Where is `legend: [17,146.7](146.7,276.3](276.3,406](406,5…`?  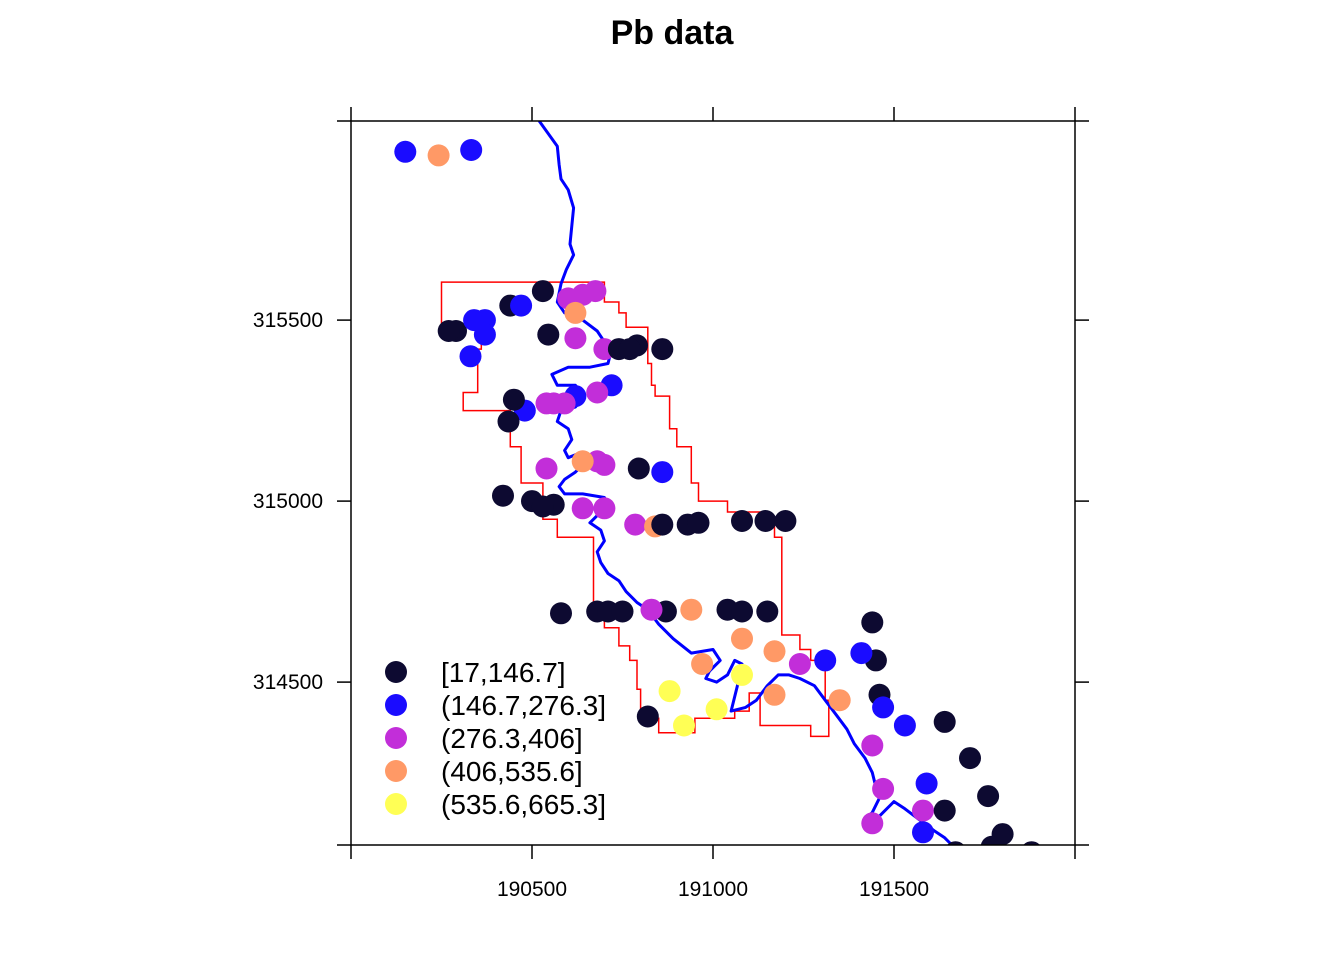
legend: [17,146.7](146.7,276.3](276.3,406](406,5… is located at coordinates (495, 738).